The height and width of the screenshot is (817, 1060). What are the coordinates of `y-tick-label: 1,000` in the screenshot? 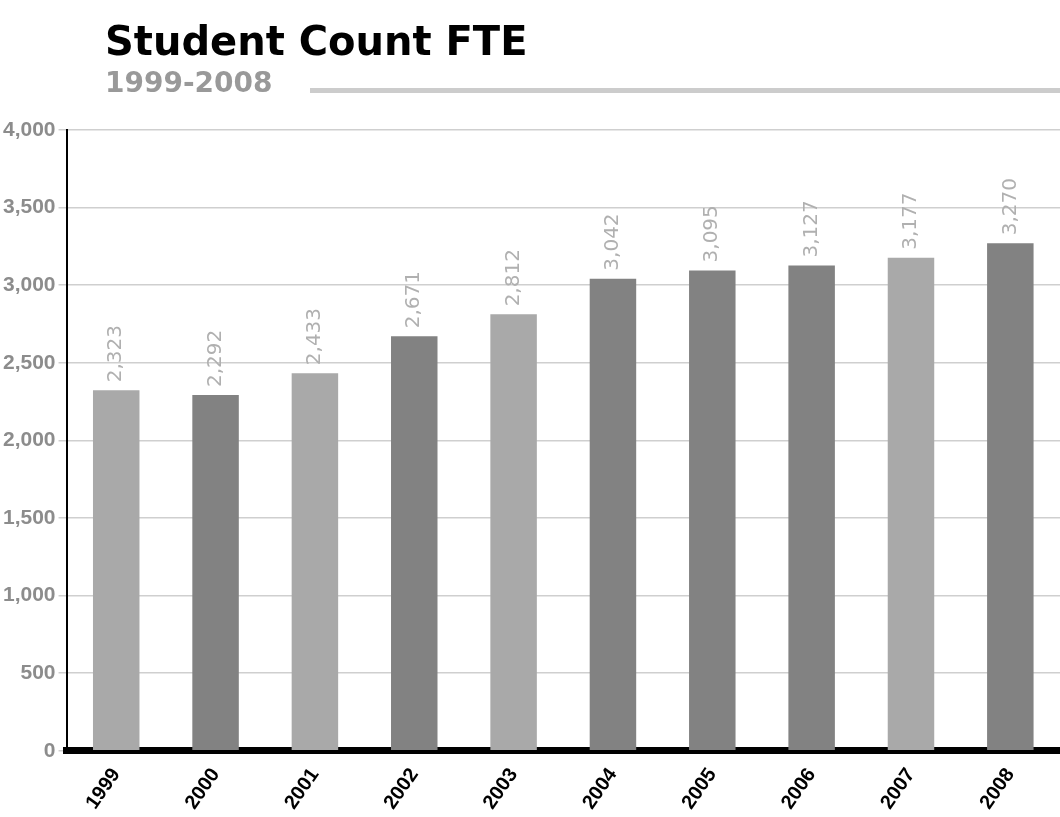 It's located at (29, 594).